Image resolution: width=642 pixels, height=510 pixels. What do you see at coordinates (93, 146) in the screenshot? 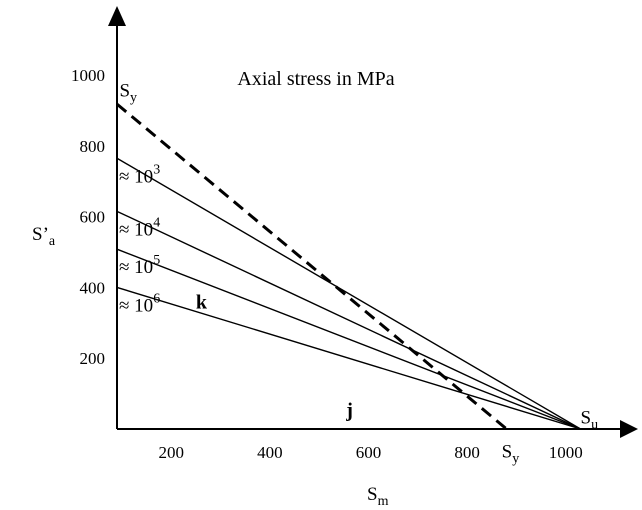
I see `y-tick-label: 800` at bounding box center [93, 146].